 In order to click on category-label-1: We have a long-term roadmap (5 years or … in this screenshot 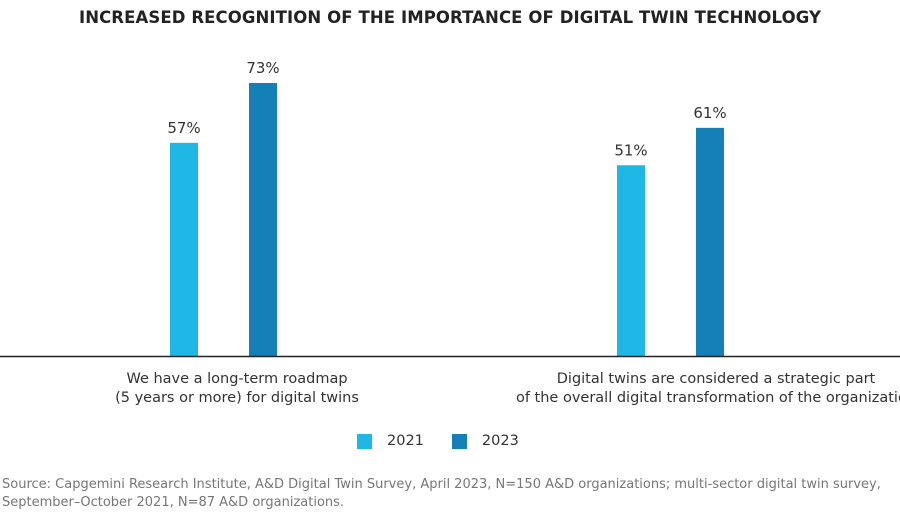, I will do `click(237, 388)`.